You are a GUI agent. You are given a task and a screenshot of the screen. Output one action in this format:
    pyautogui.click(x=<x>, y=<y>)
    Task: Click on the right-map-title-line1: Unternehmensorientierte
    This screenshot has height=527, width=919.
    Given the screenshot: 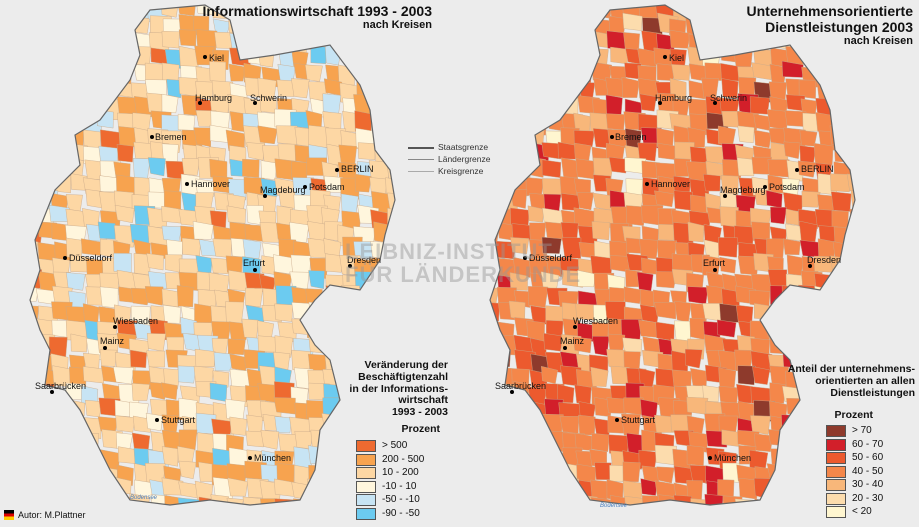 What is the action you would take?
    pyautogui.click(x=829, y=11)
    